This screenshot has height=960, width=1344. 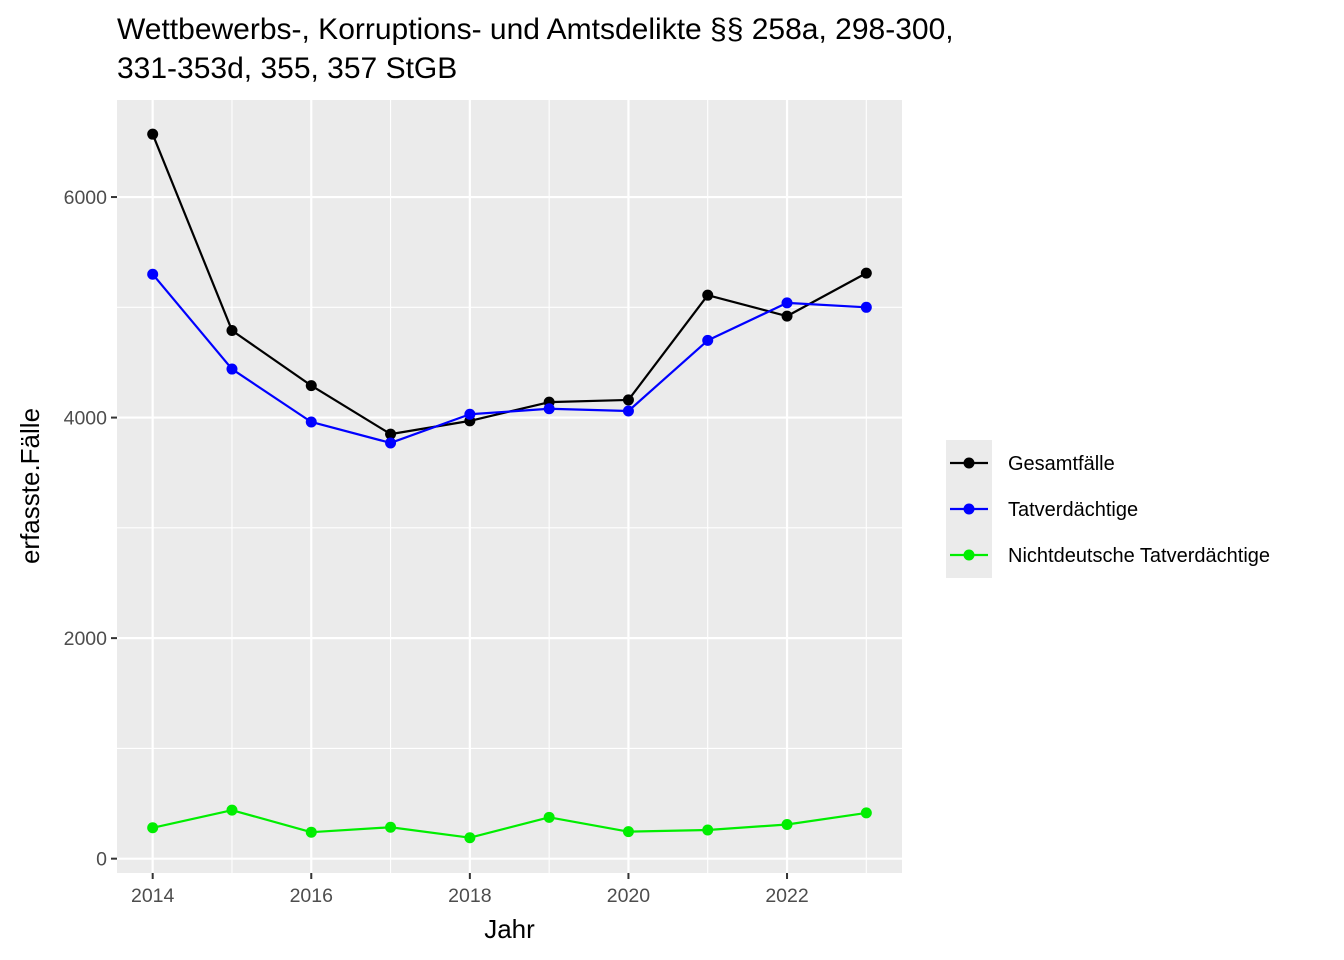 I want to click on chart-title-line-2: 331-353d, 355, 357 StGB, so click(x=287, y=68).